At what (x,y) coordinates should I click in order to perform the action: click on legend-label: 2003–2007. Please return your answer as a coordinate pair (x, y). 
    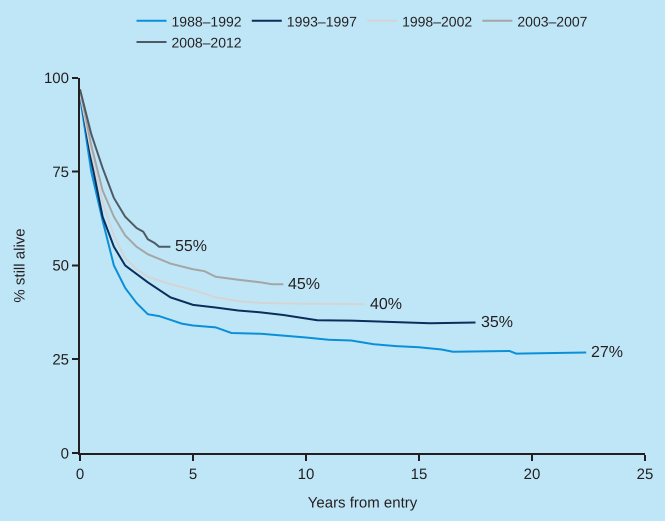
    Looking at the image, I should click on (552, 21).